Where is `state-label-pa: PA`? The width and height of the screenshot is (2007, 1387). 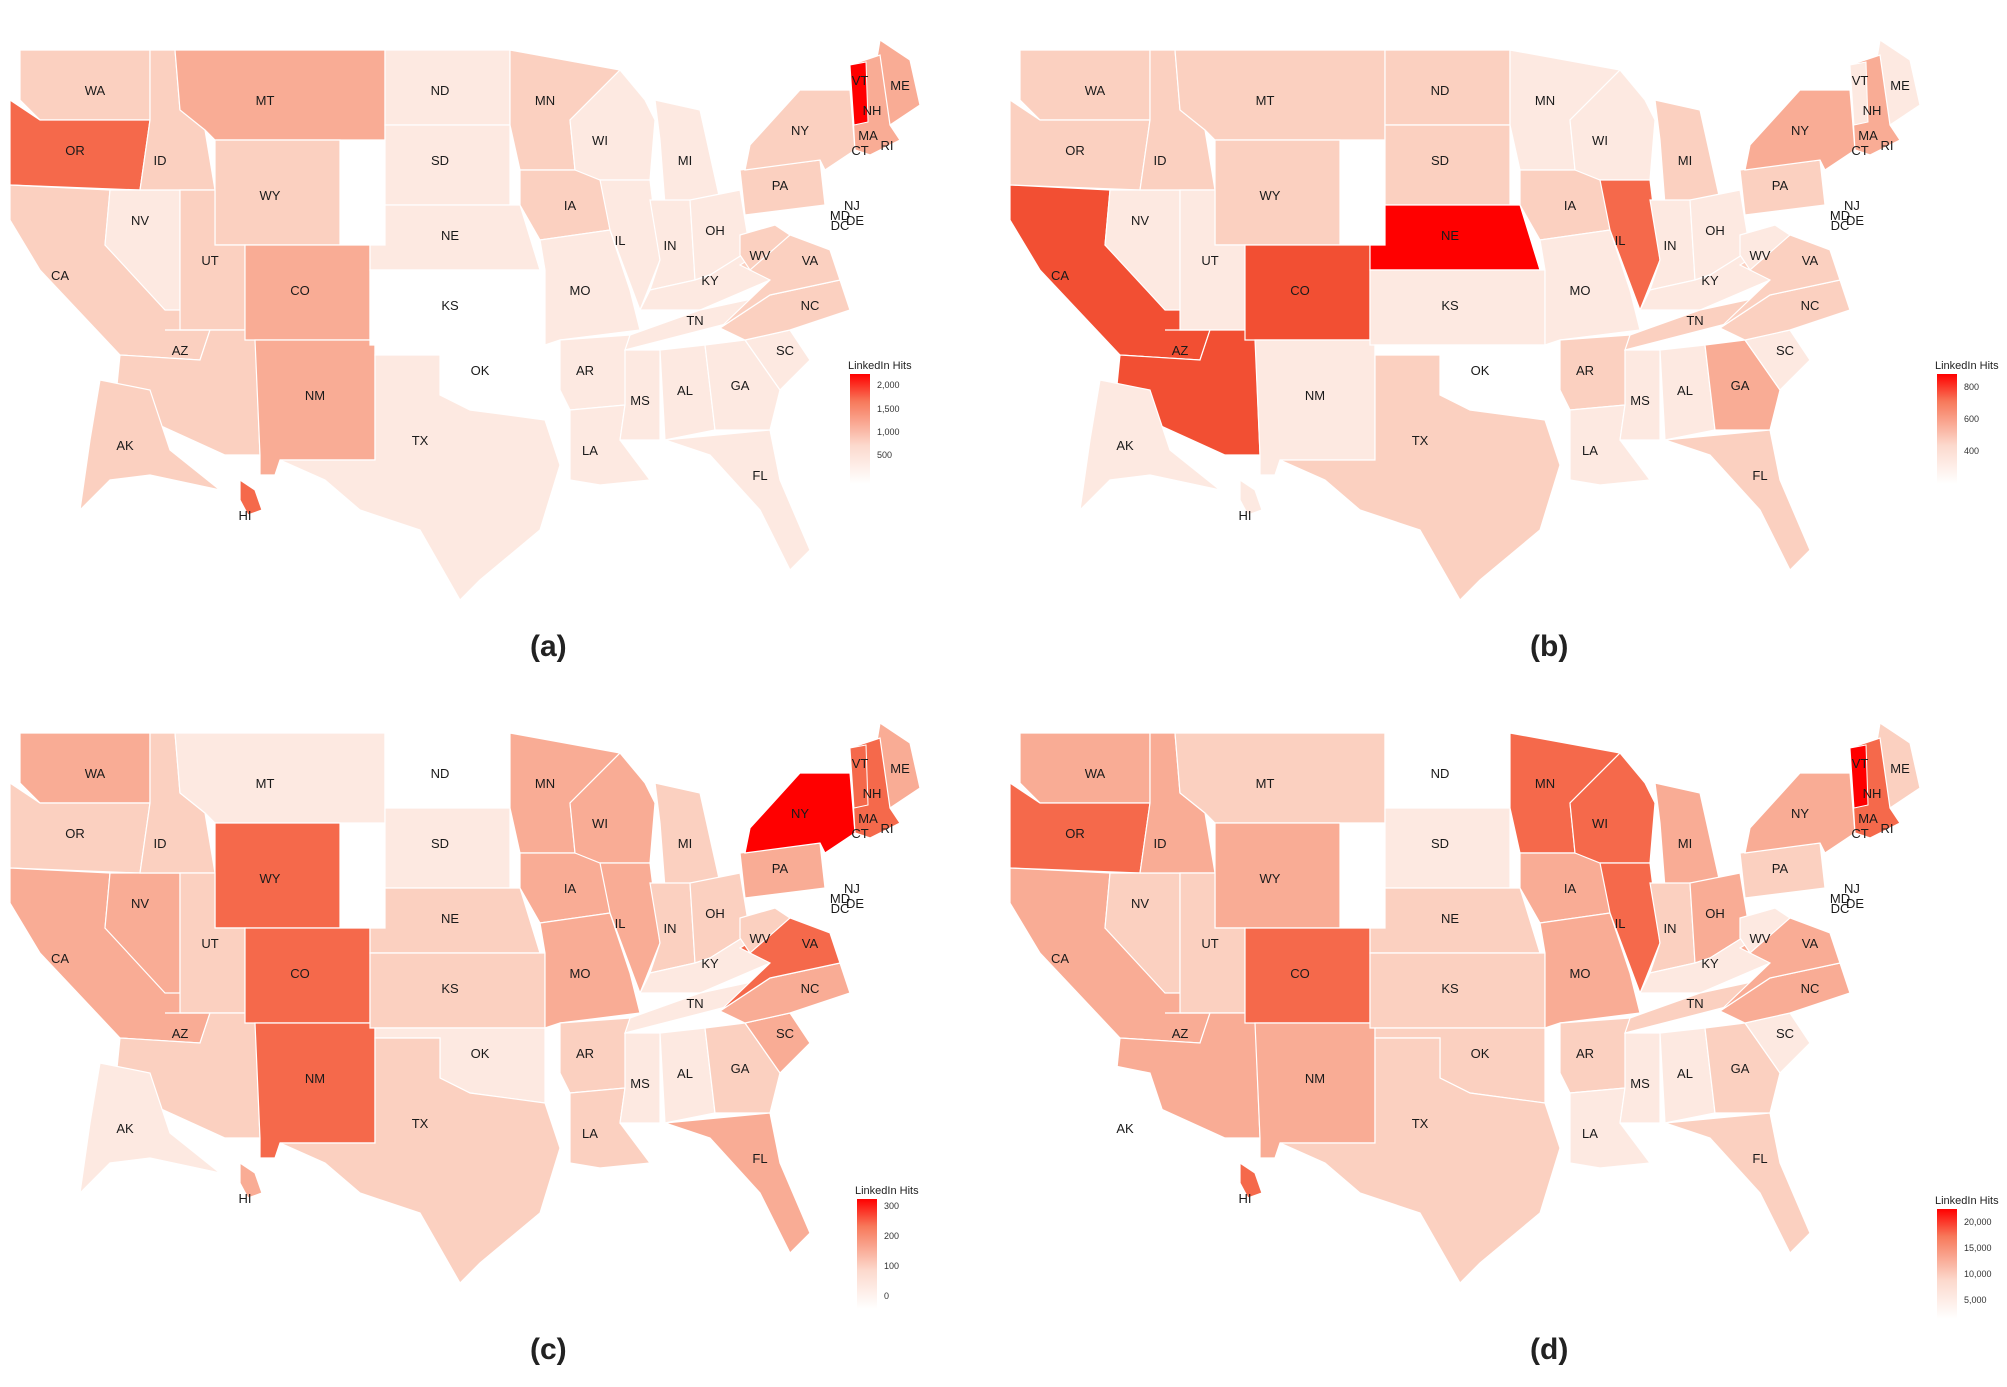
state-label-pa: PA is located at coordinates (1780, 868).